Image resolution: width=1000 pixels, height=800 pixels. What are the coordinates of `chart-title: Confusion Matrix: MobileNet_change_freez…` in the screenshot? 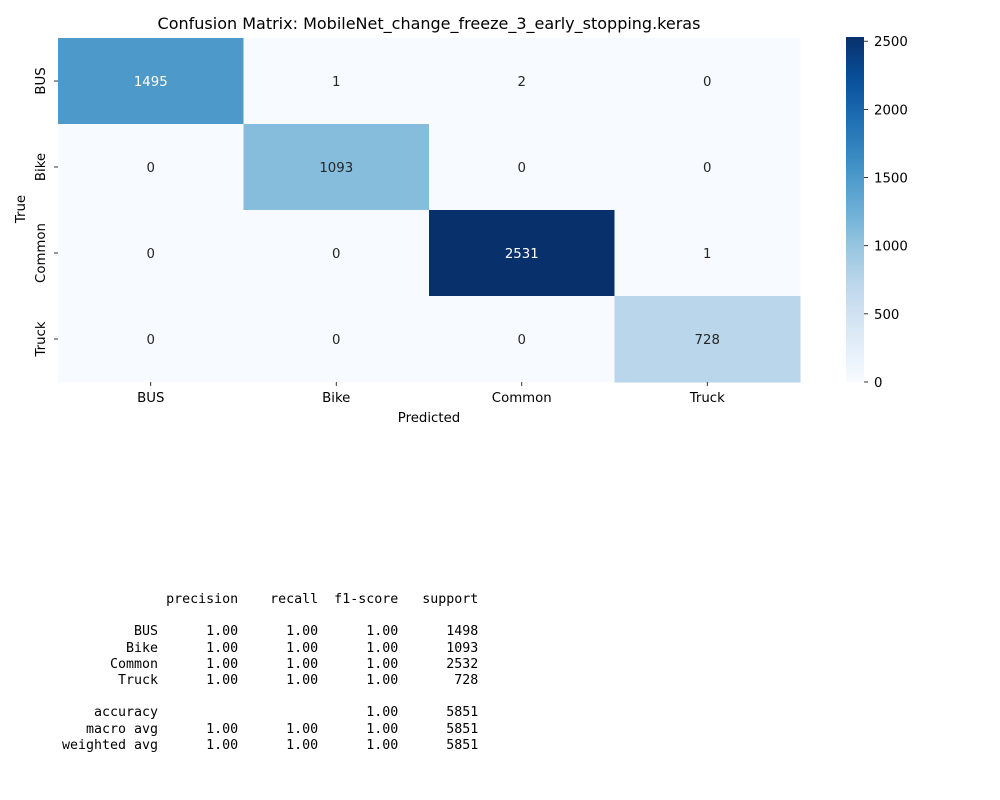 It's located at (429, 24).